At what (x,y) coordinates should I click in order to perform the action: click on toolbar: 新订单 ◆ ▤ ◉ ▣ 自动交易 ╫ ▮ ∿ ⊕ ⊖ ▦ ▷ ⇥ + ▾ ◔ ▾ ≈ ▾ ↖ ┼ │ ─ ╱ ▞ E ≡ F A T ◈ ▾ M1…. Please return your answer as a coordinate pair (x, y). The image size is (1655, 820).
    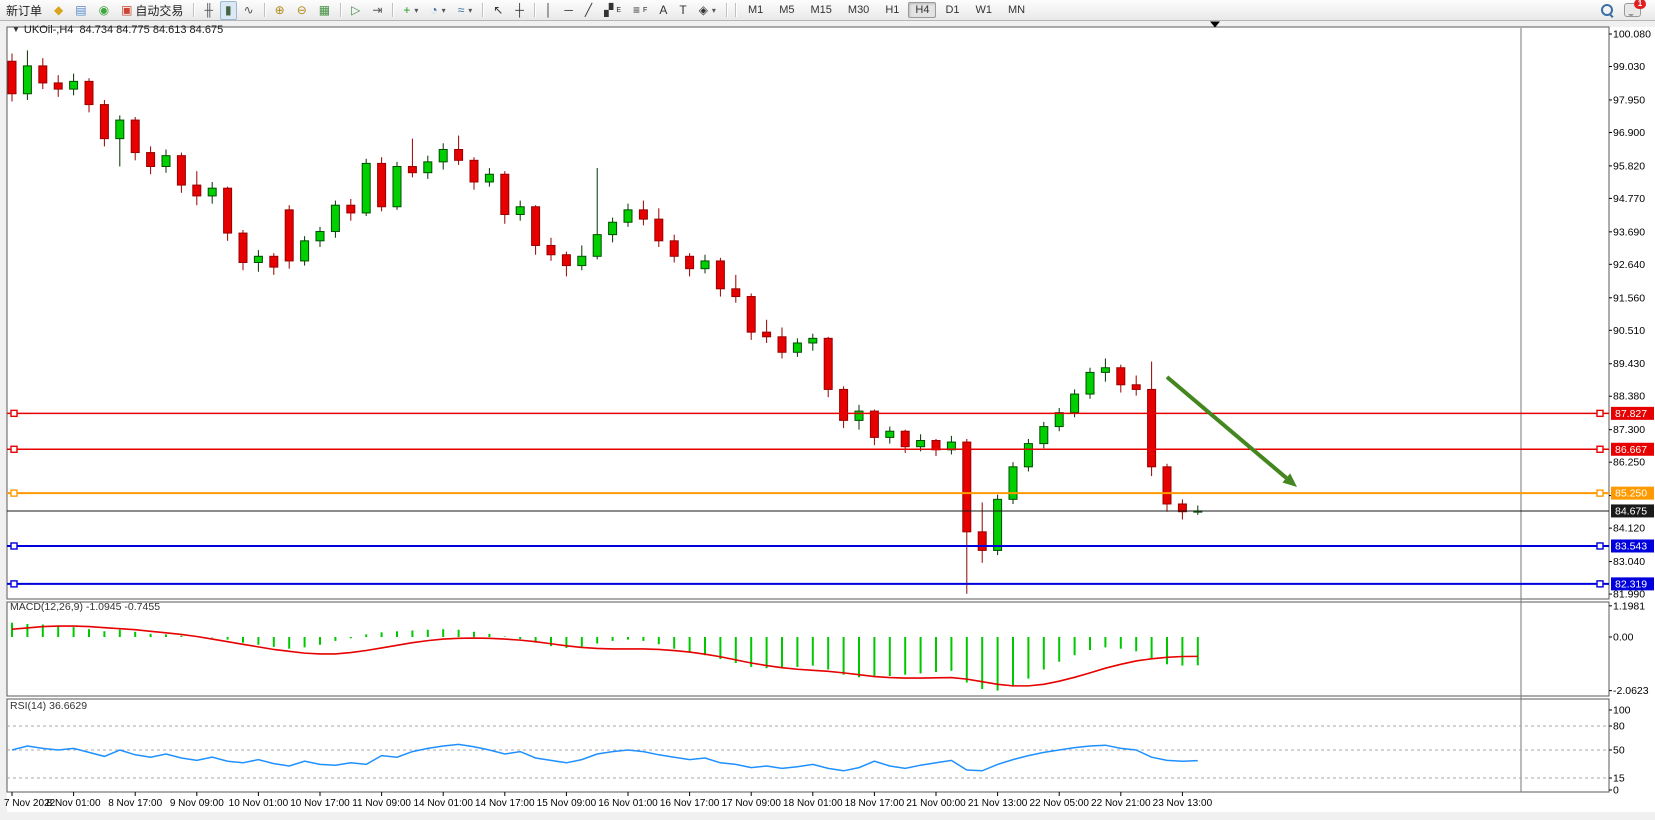
    Looking at the image, I should click on (827, 10).